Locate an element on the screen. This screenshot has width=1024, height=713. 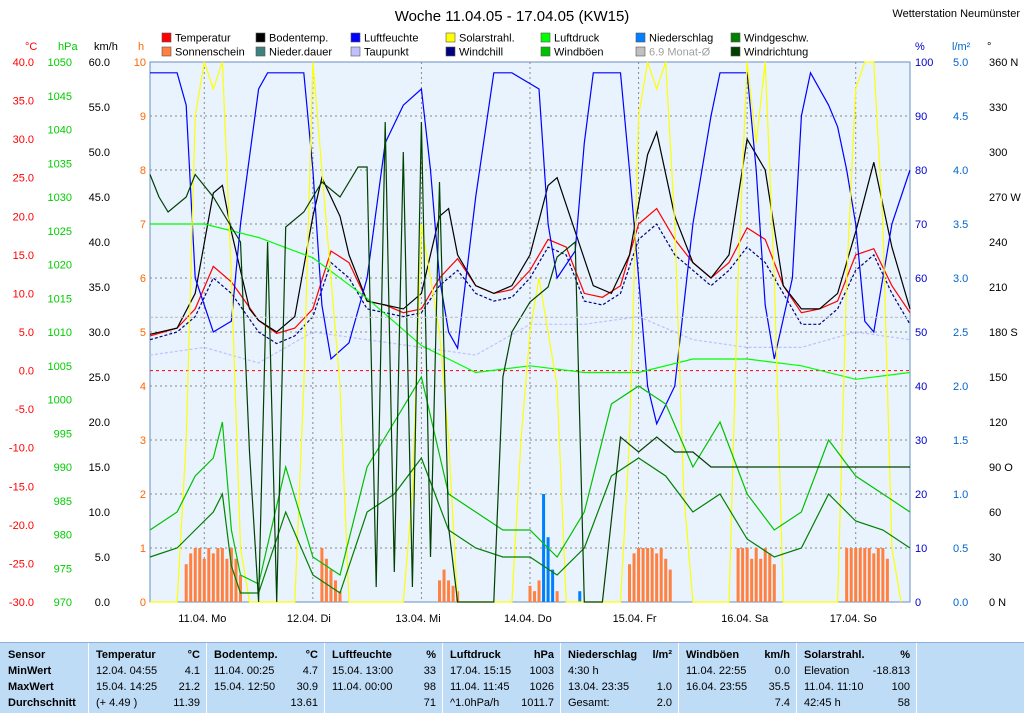
axis-tick-label: 30.0 is located at coordinates (99, 333).